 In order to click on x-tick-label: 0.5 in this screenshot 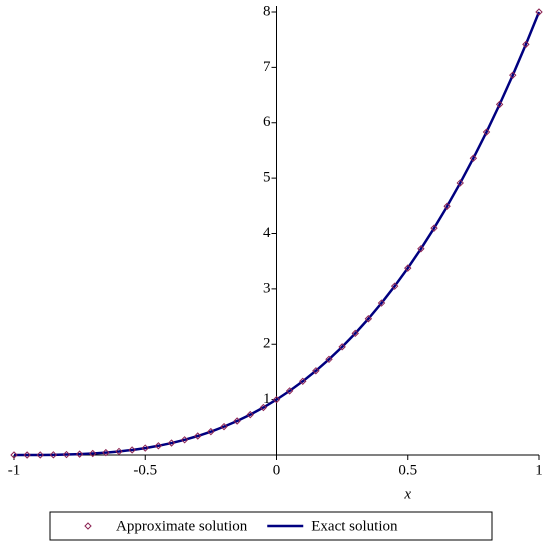, I will do `click(407, 470)`.